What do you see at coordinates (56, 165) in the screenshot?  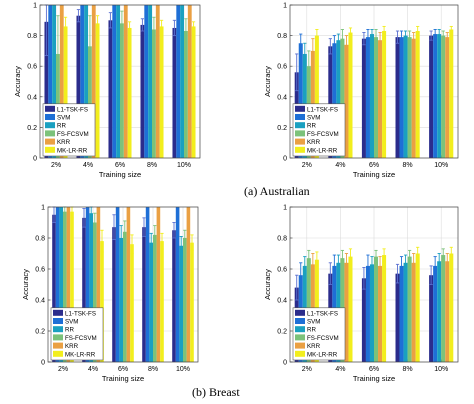 I see `x-tick-label: 2%` at bounding box center [56, 165].